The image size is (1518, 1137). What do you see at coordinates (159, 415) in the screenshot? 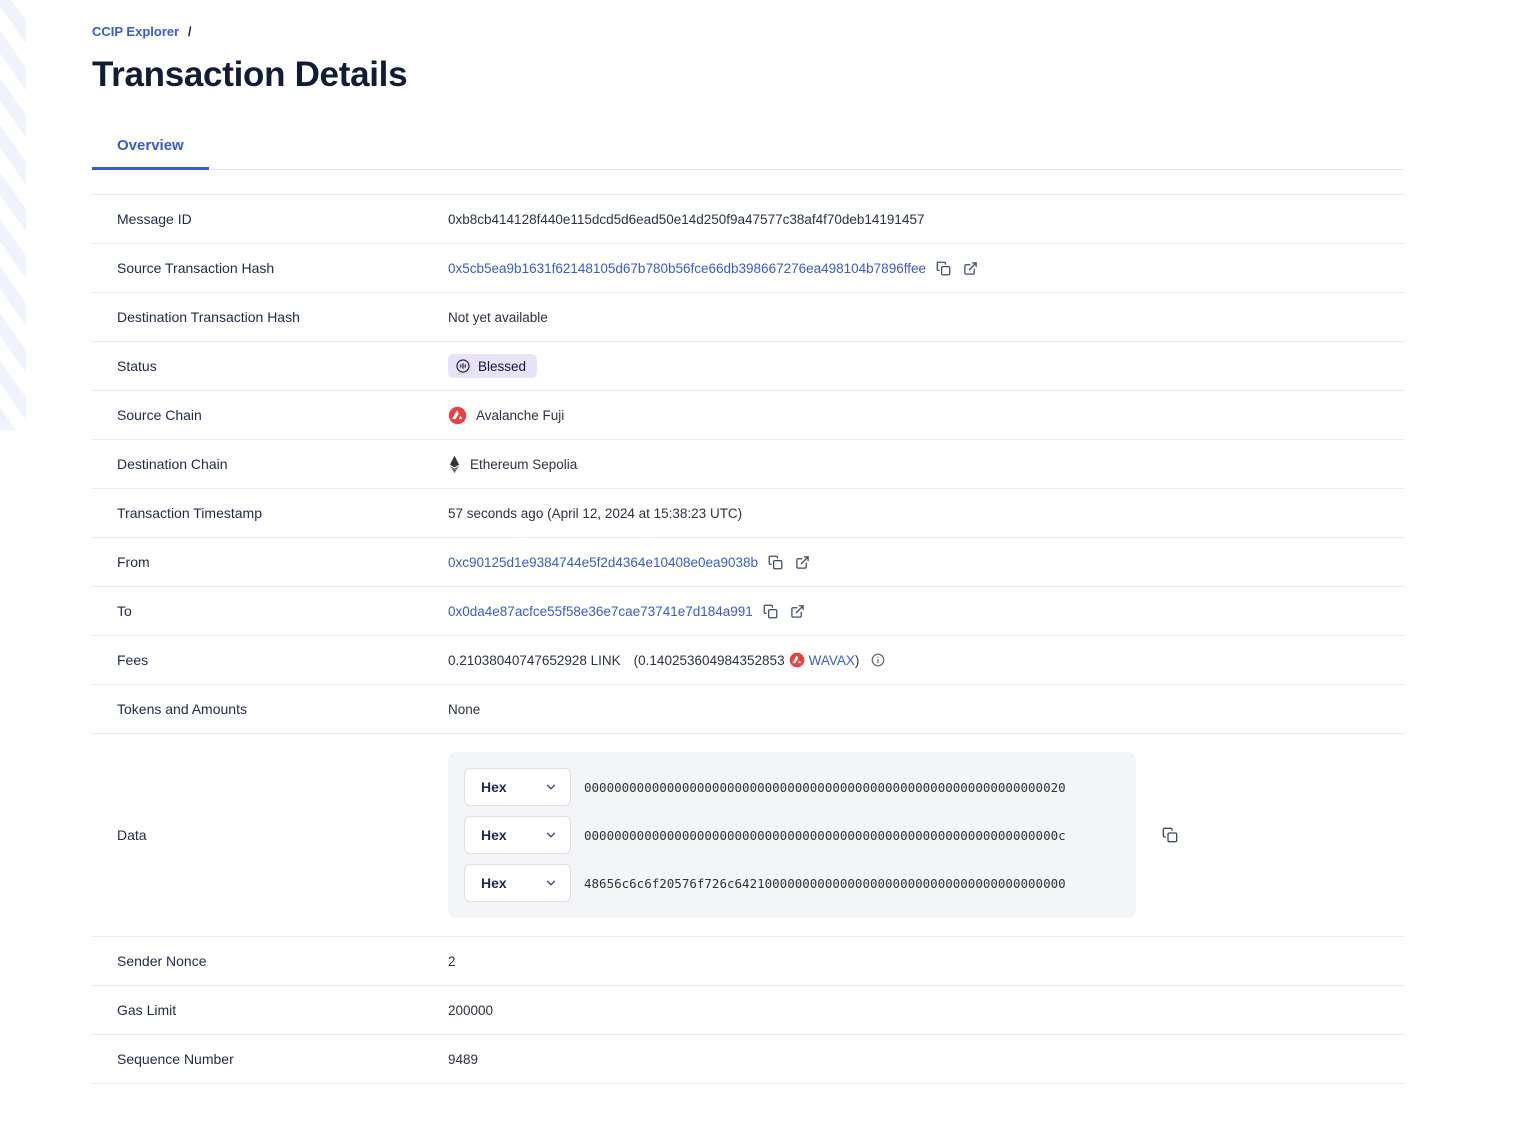
I see `row-label: Source Chain` at bounding box center [159, 415].